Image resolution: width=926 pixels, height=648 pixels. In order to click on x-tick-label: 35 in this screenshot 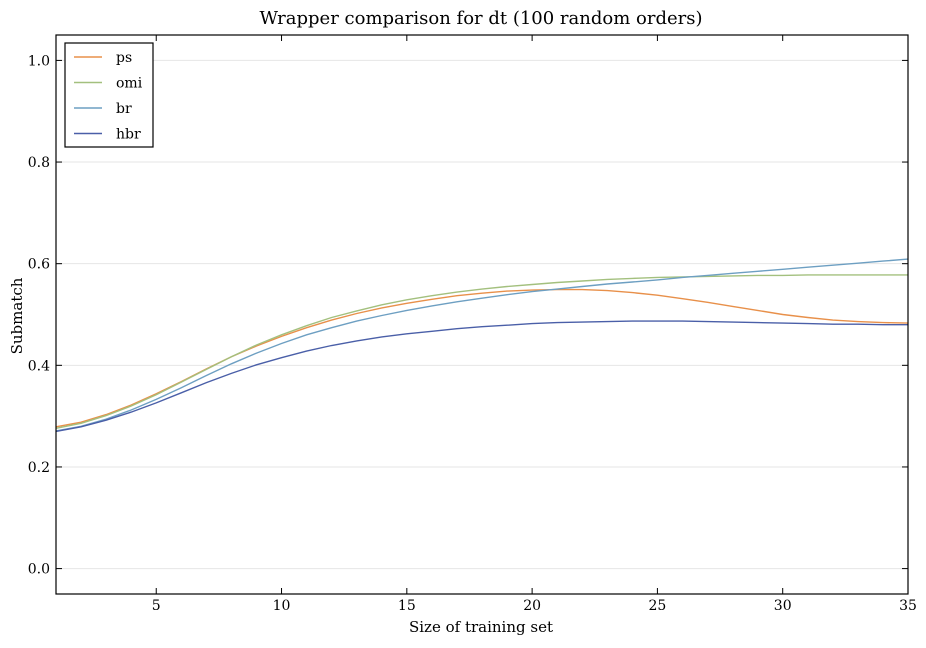, I will do `click(908, 606)`.